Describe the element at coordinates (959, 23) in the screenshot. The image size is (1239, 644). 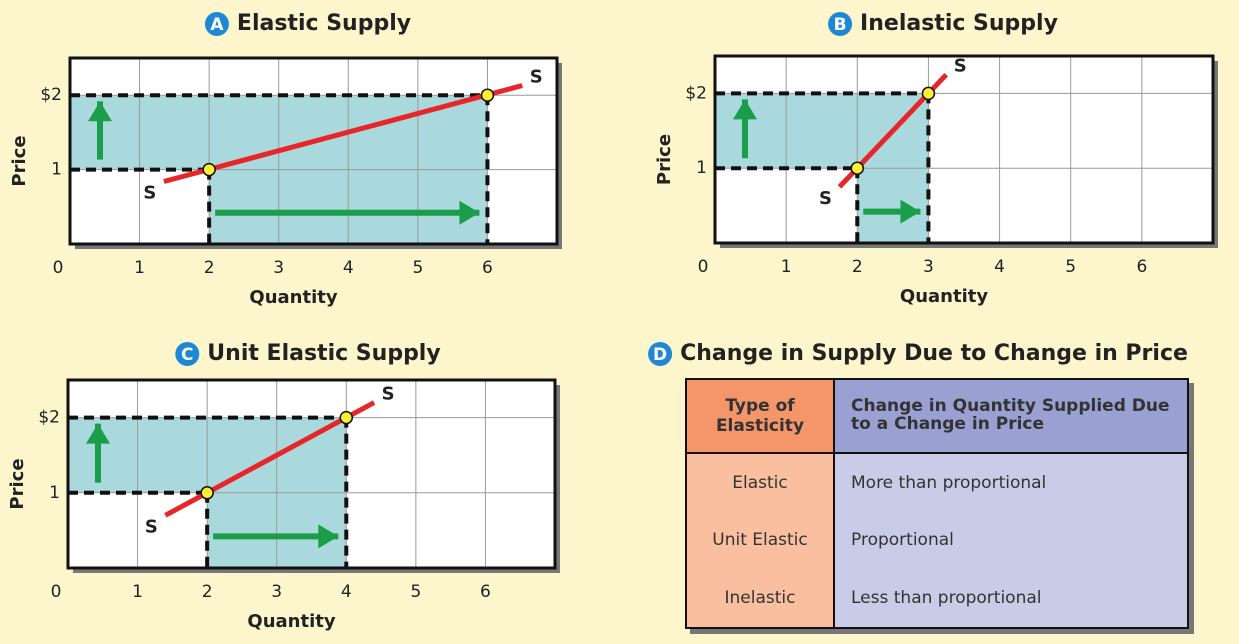
I see `panel-title: Inelastic Supply` at that location.